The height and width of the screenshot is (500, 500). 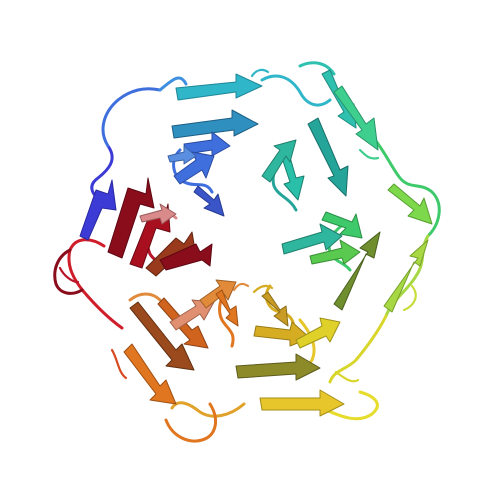 What do you see at coordinates (191, 422) in the screenshot?
I see `loop-left-bottom` at bounding box center [191, 422].